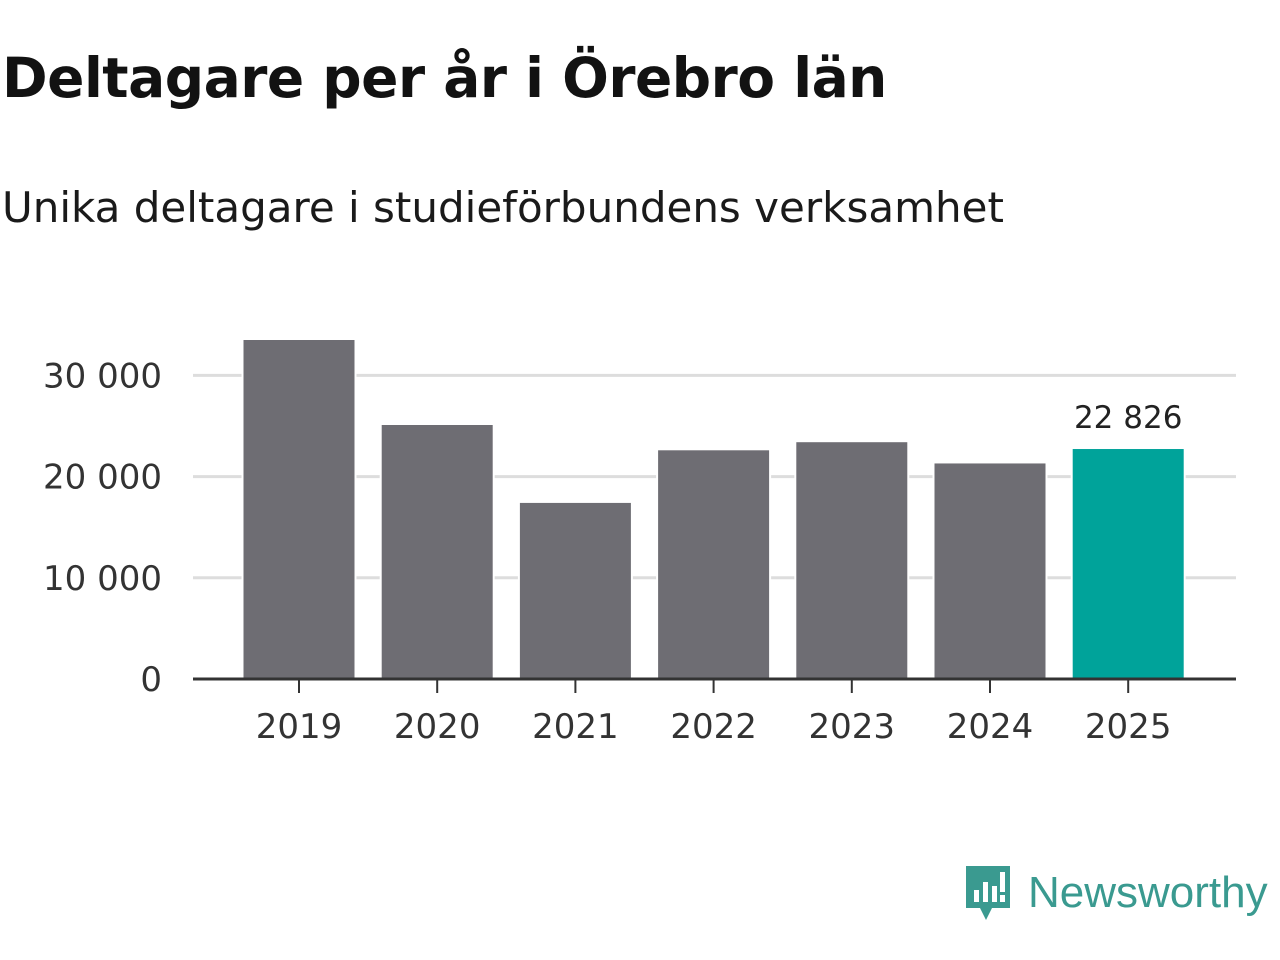  I want to click on y-tick-label: 10 000, so click(102, 579).